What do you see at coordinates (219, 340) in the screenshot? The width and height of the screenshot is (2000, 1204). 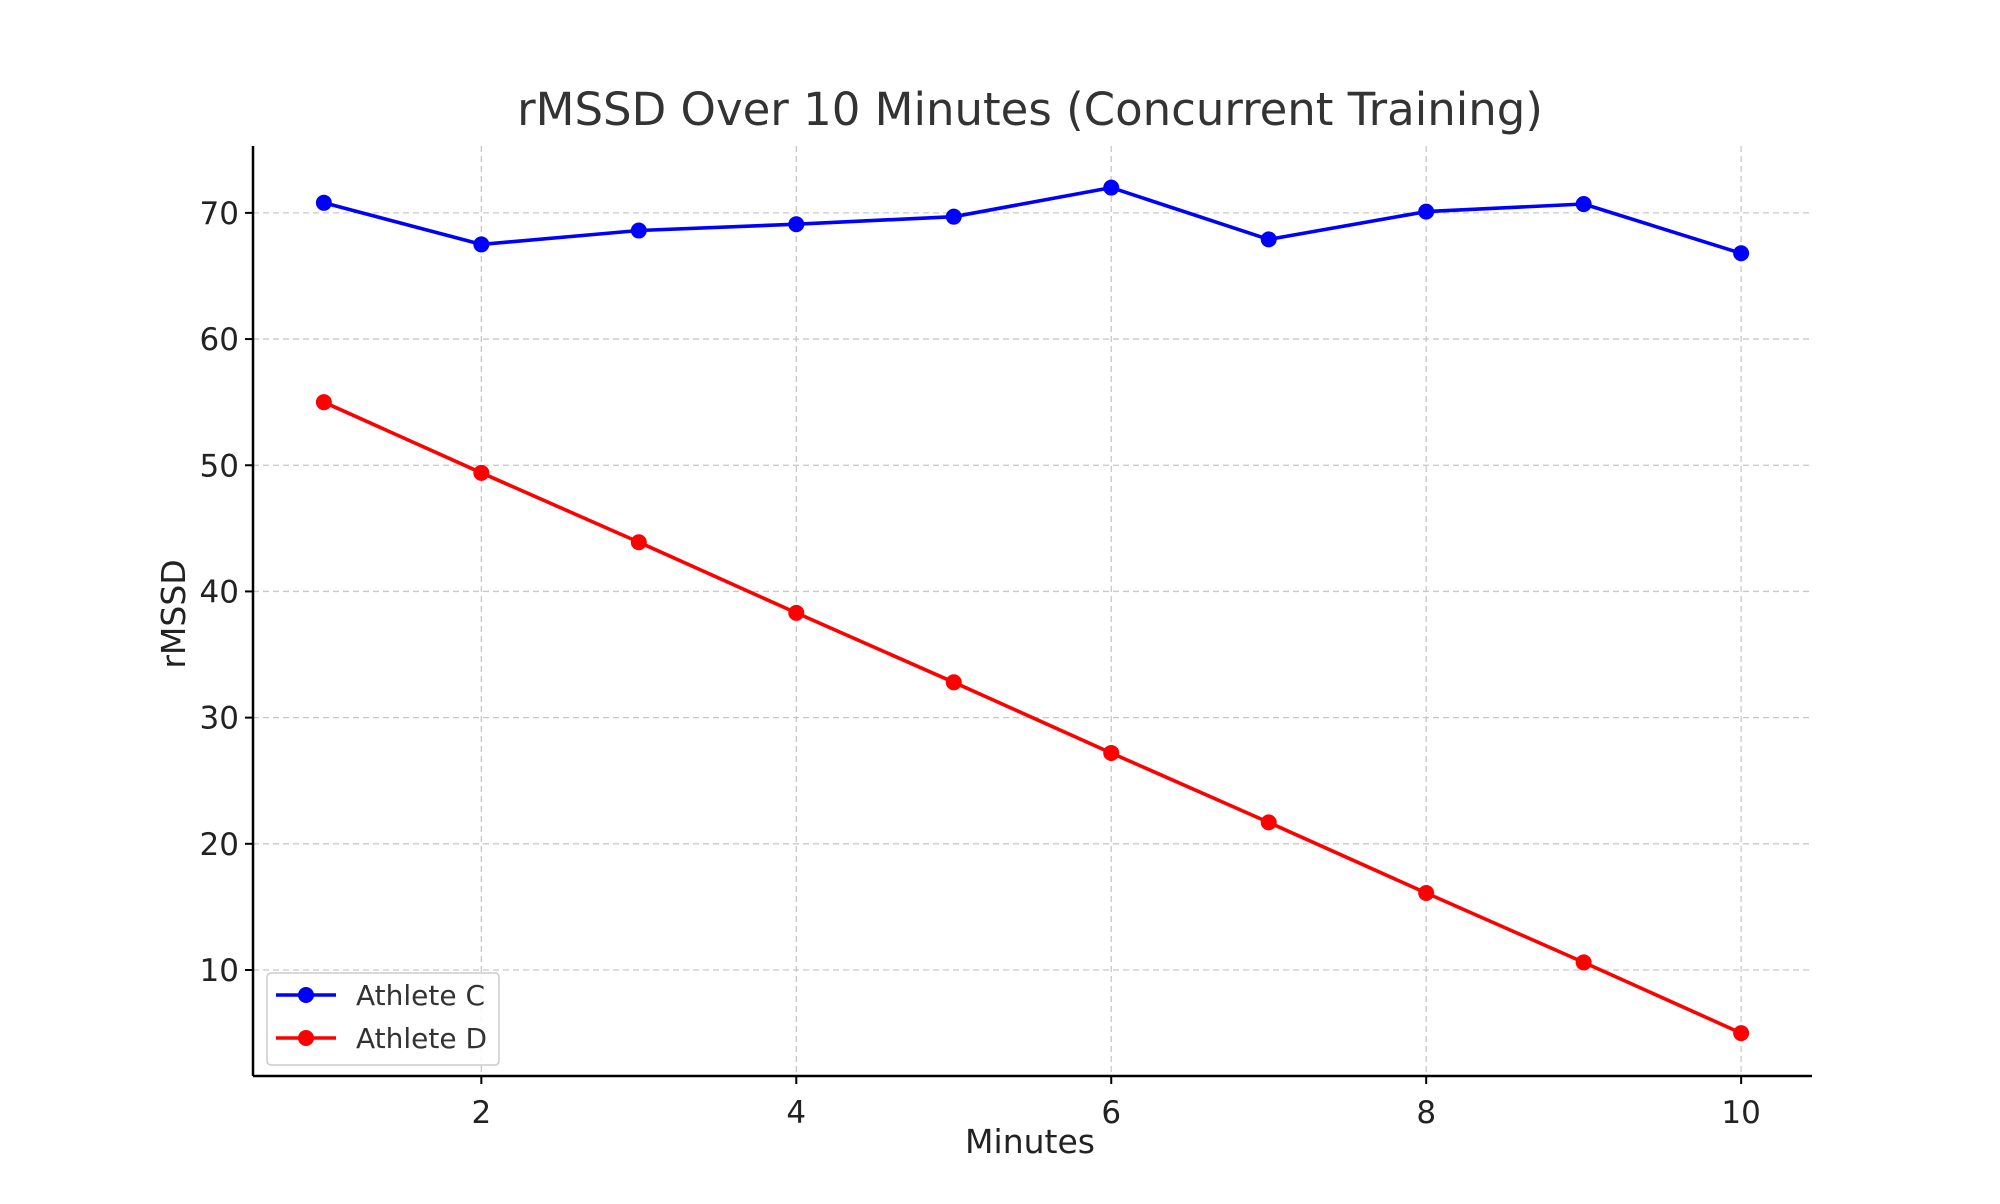 I see `y-tick-label: 60` at bounding box center [219, 340].